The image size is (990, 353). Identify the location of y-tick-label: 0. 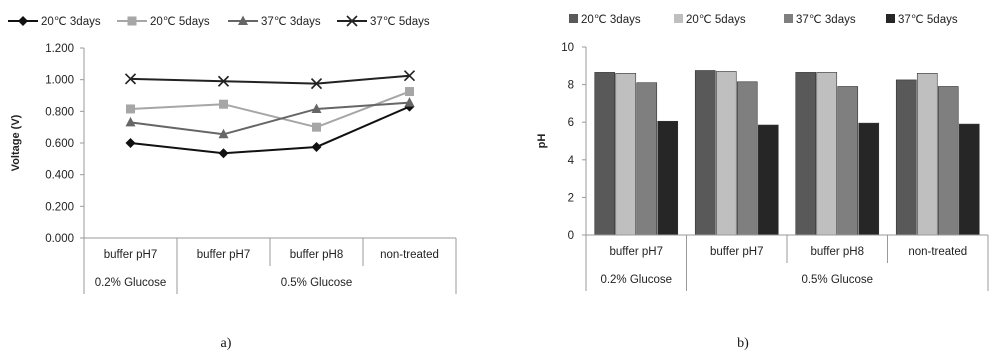
(571, 236).